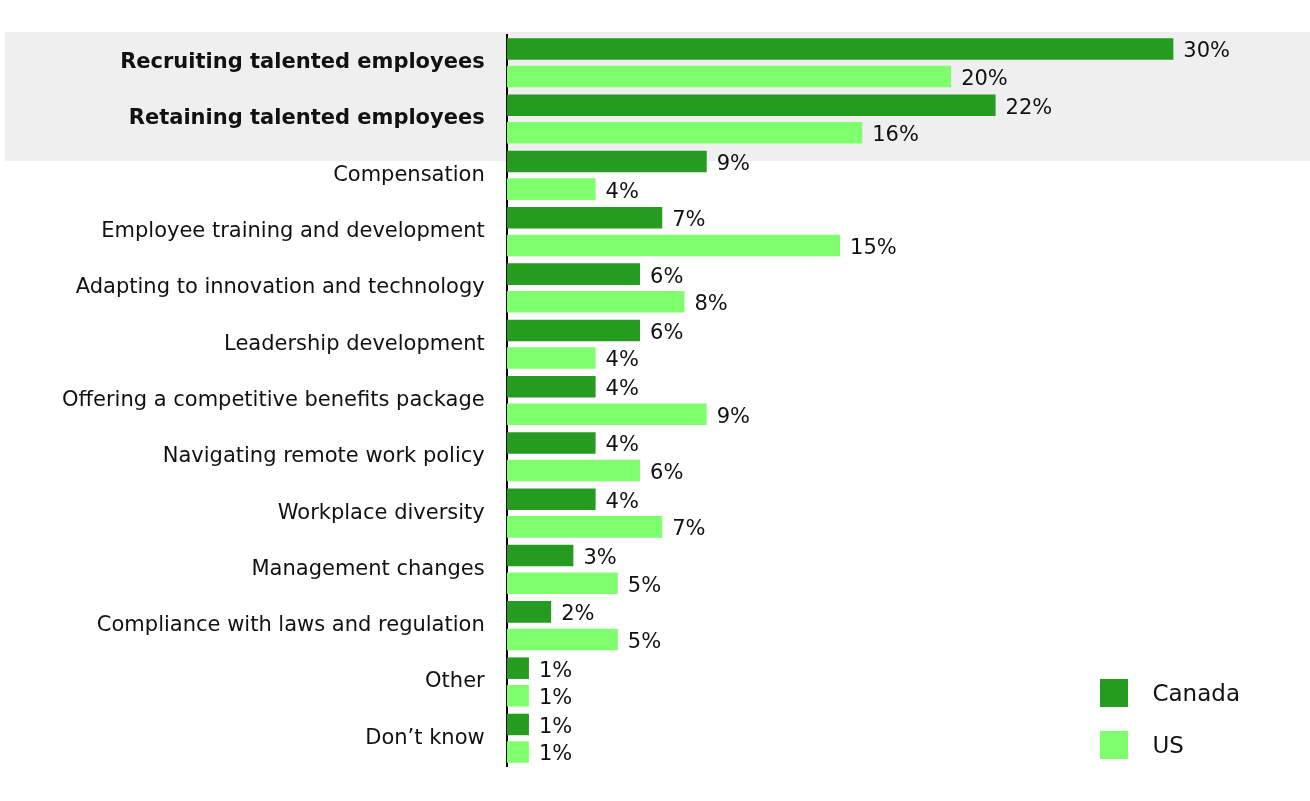 The image size is (1310, 801). What do you see at coordinates (711, 303) in the screenshot?
I see `data-label: 8%` at bounding box center [711, 303].